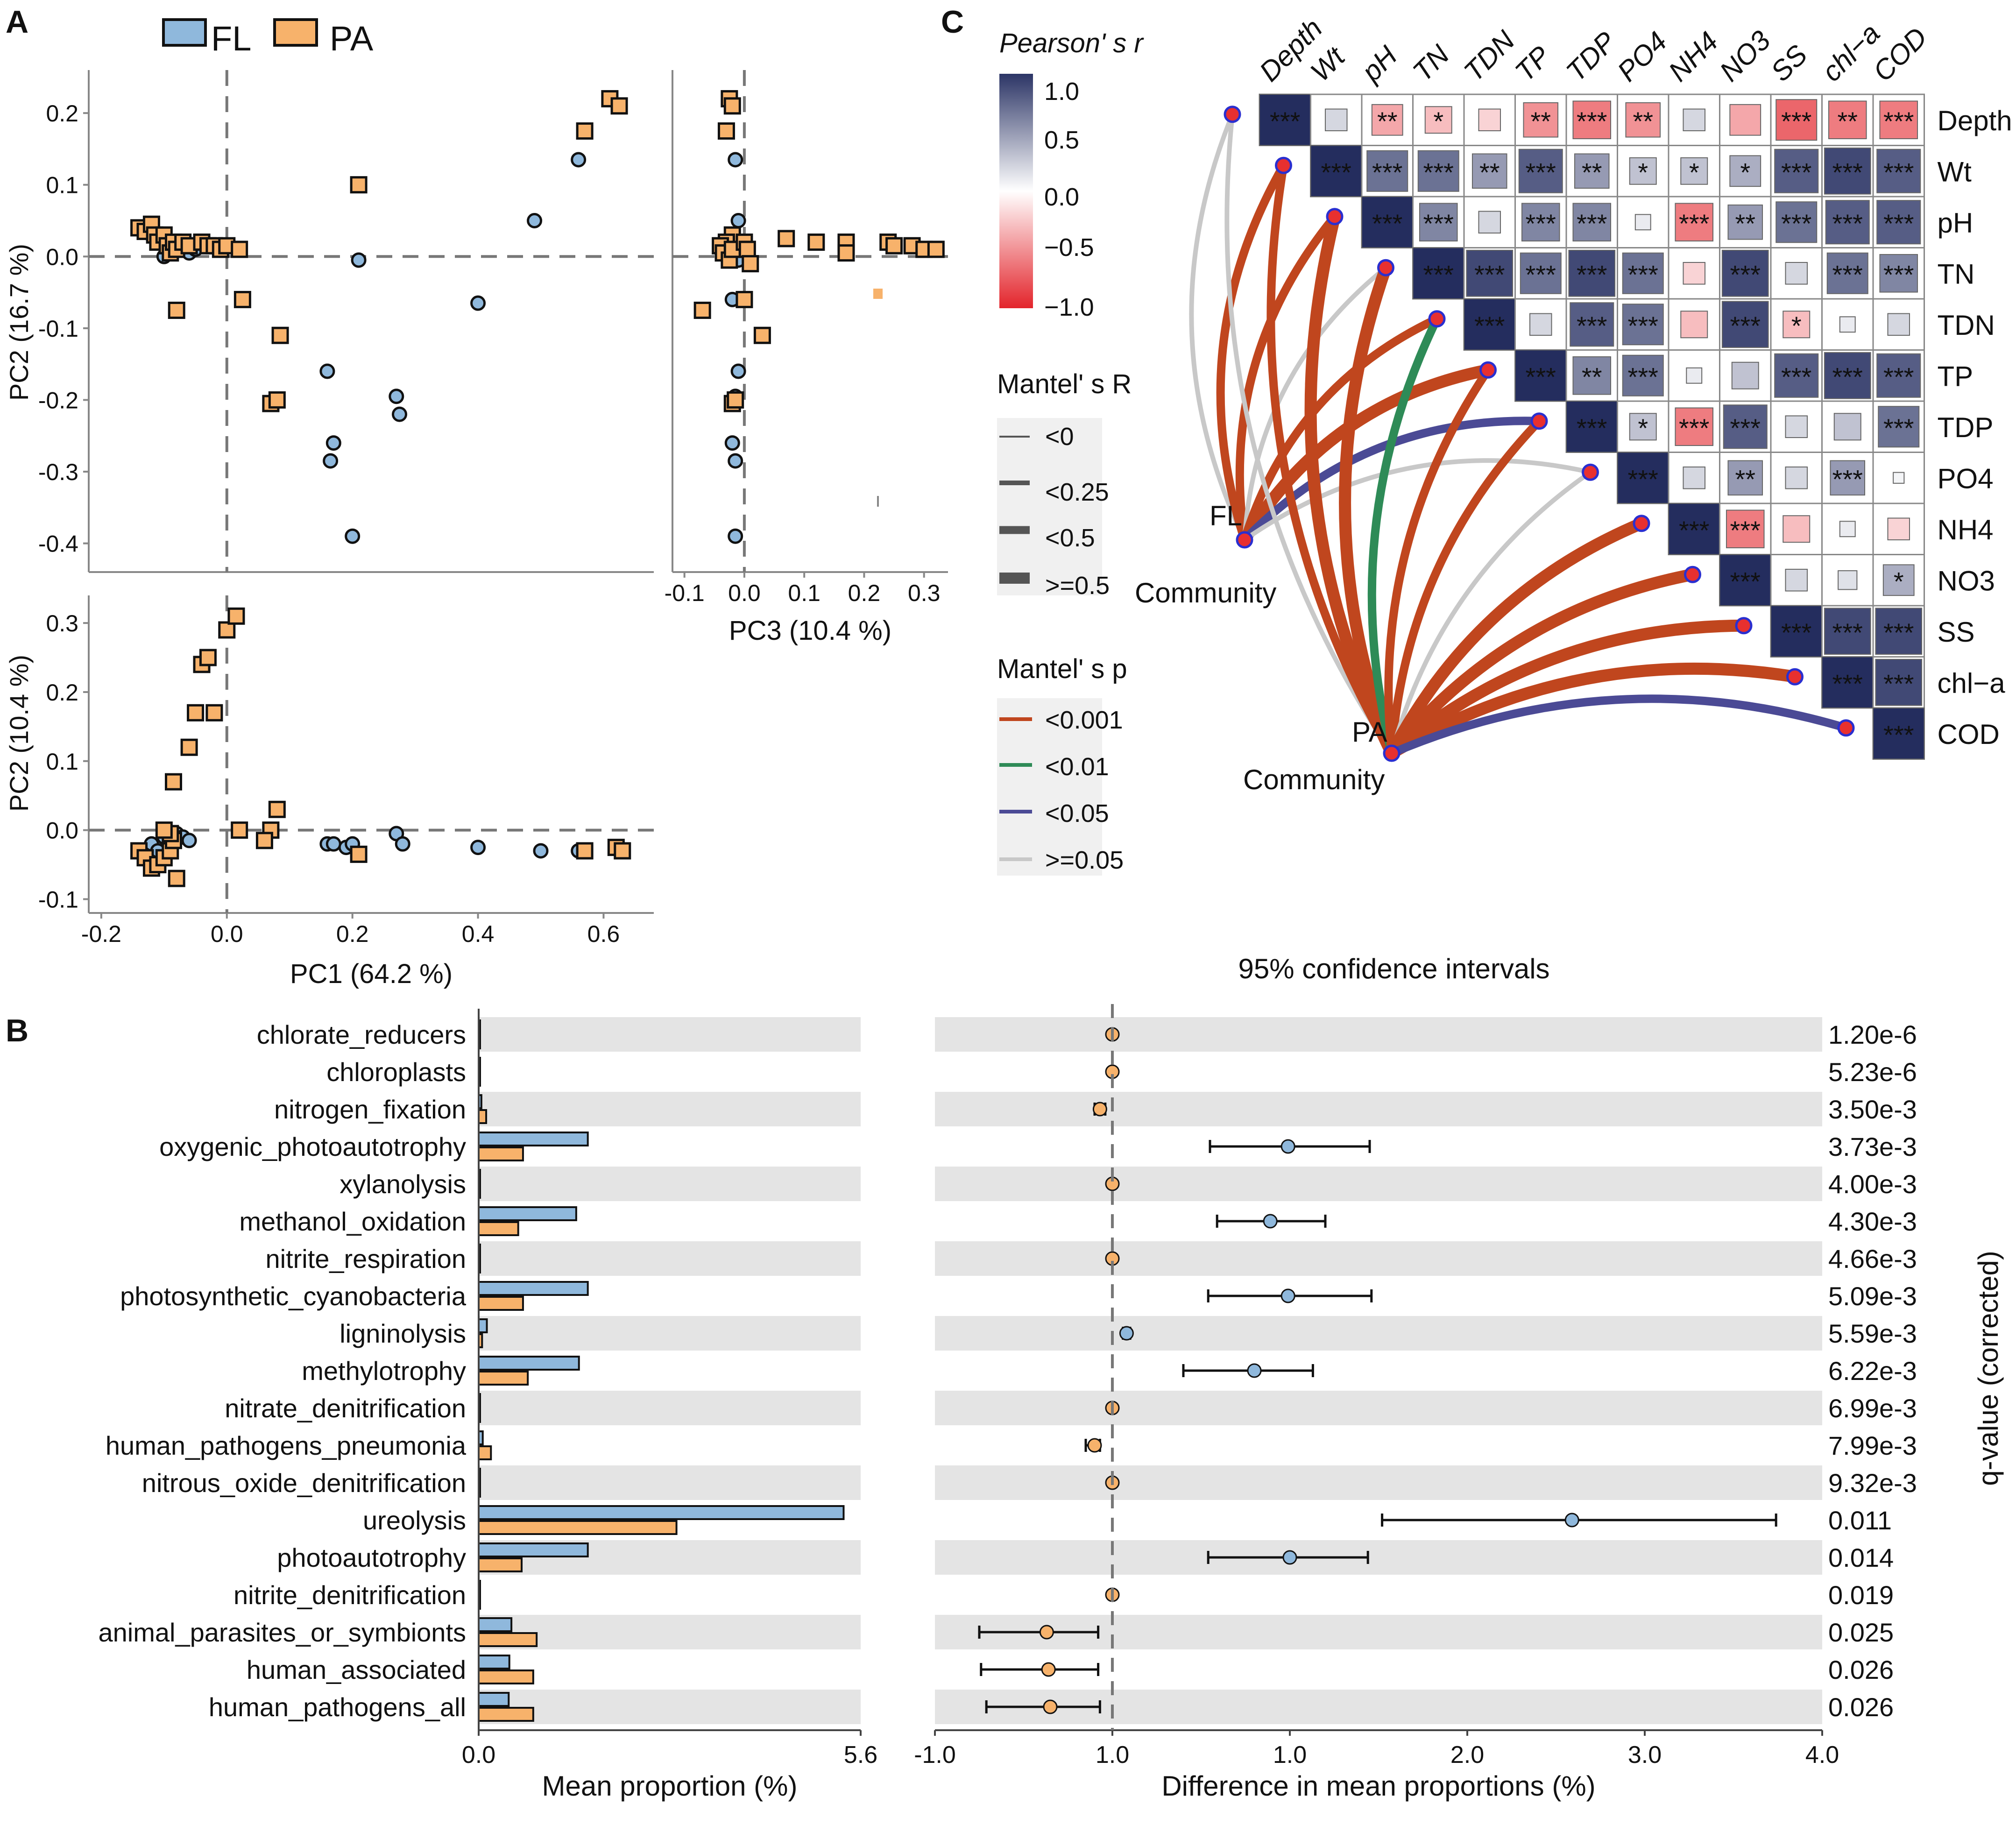  What do you see at coordinates (1489, 56) in the screenshot?
I see `column-label: TDN` at bounding box center [1489, 56].